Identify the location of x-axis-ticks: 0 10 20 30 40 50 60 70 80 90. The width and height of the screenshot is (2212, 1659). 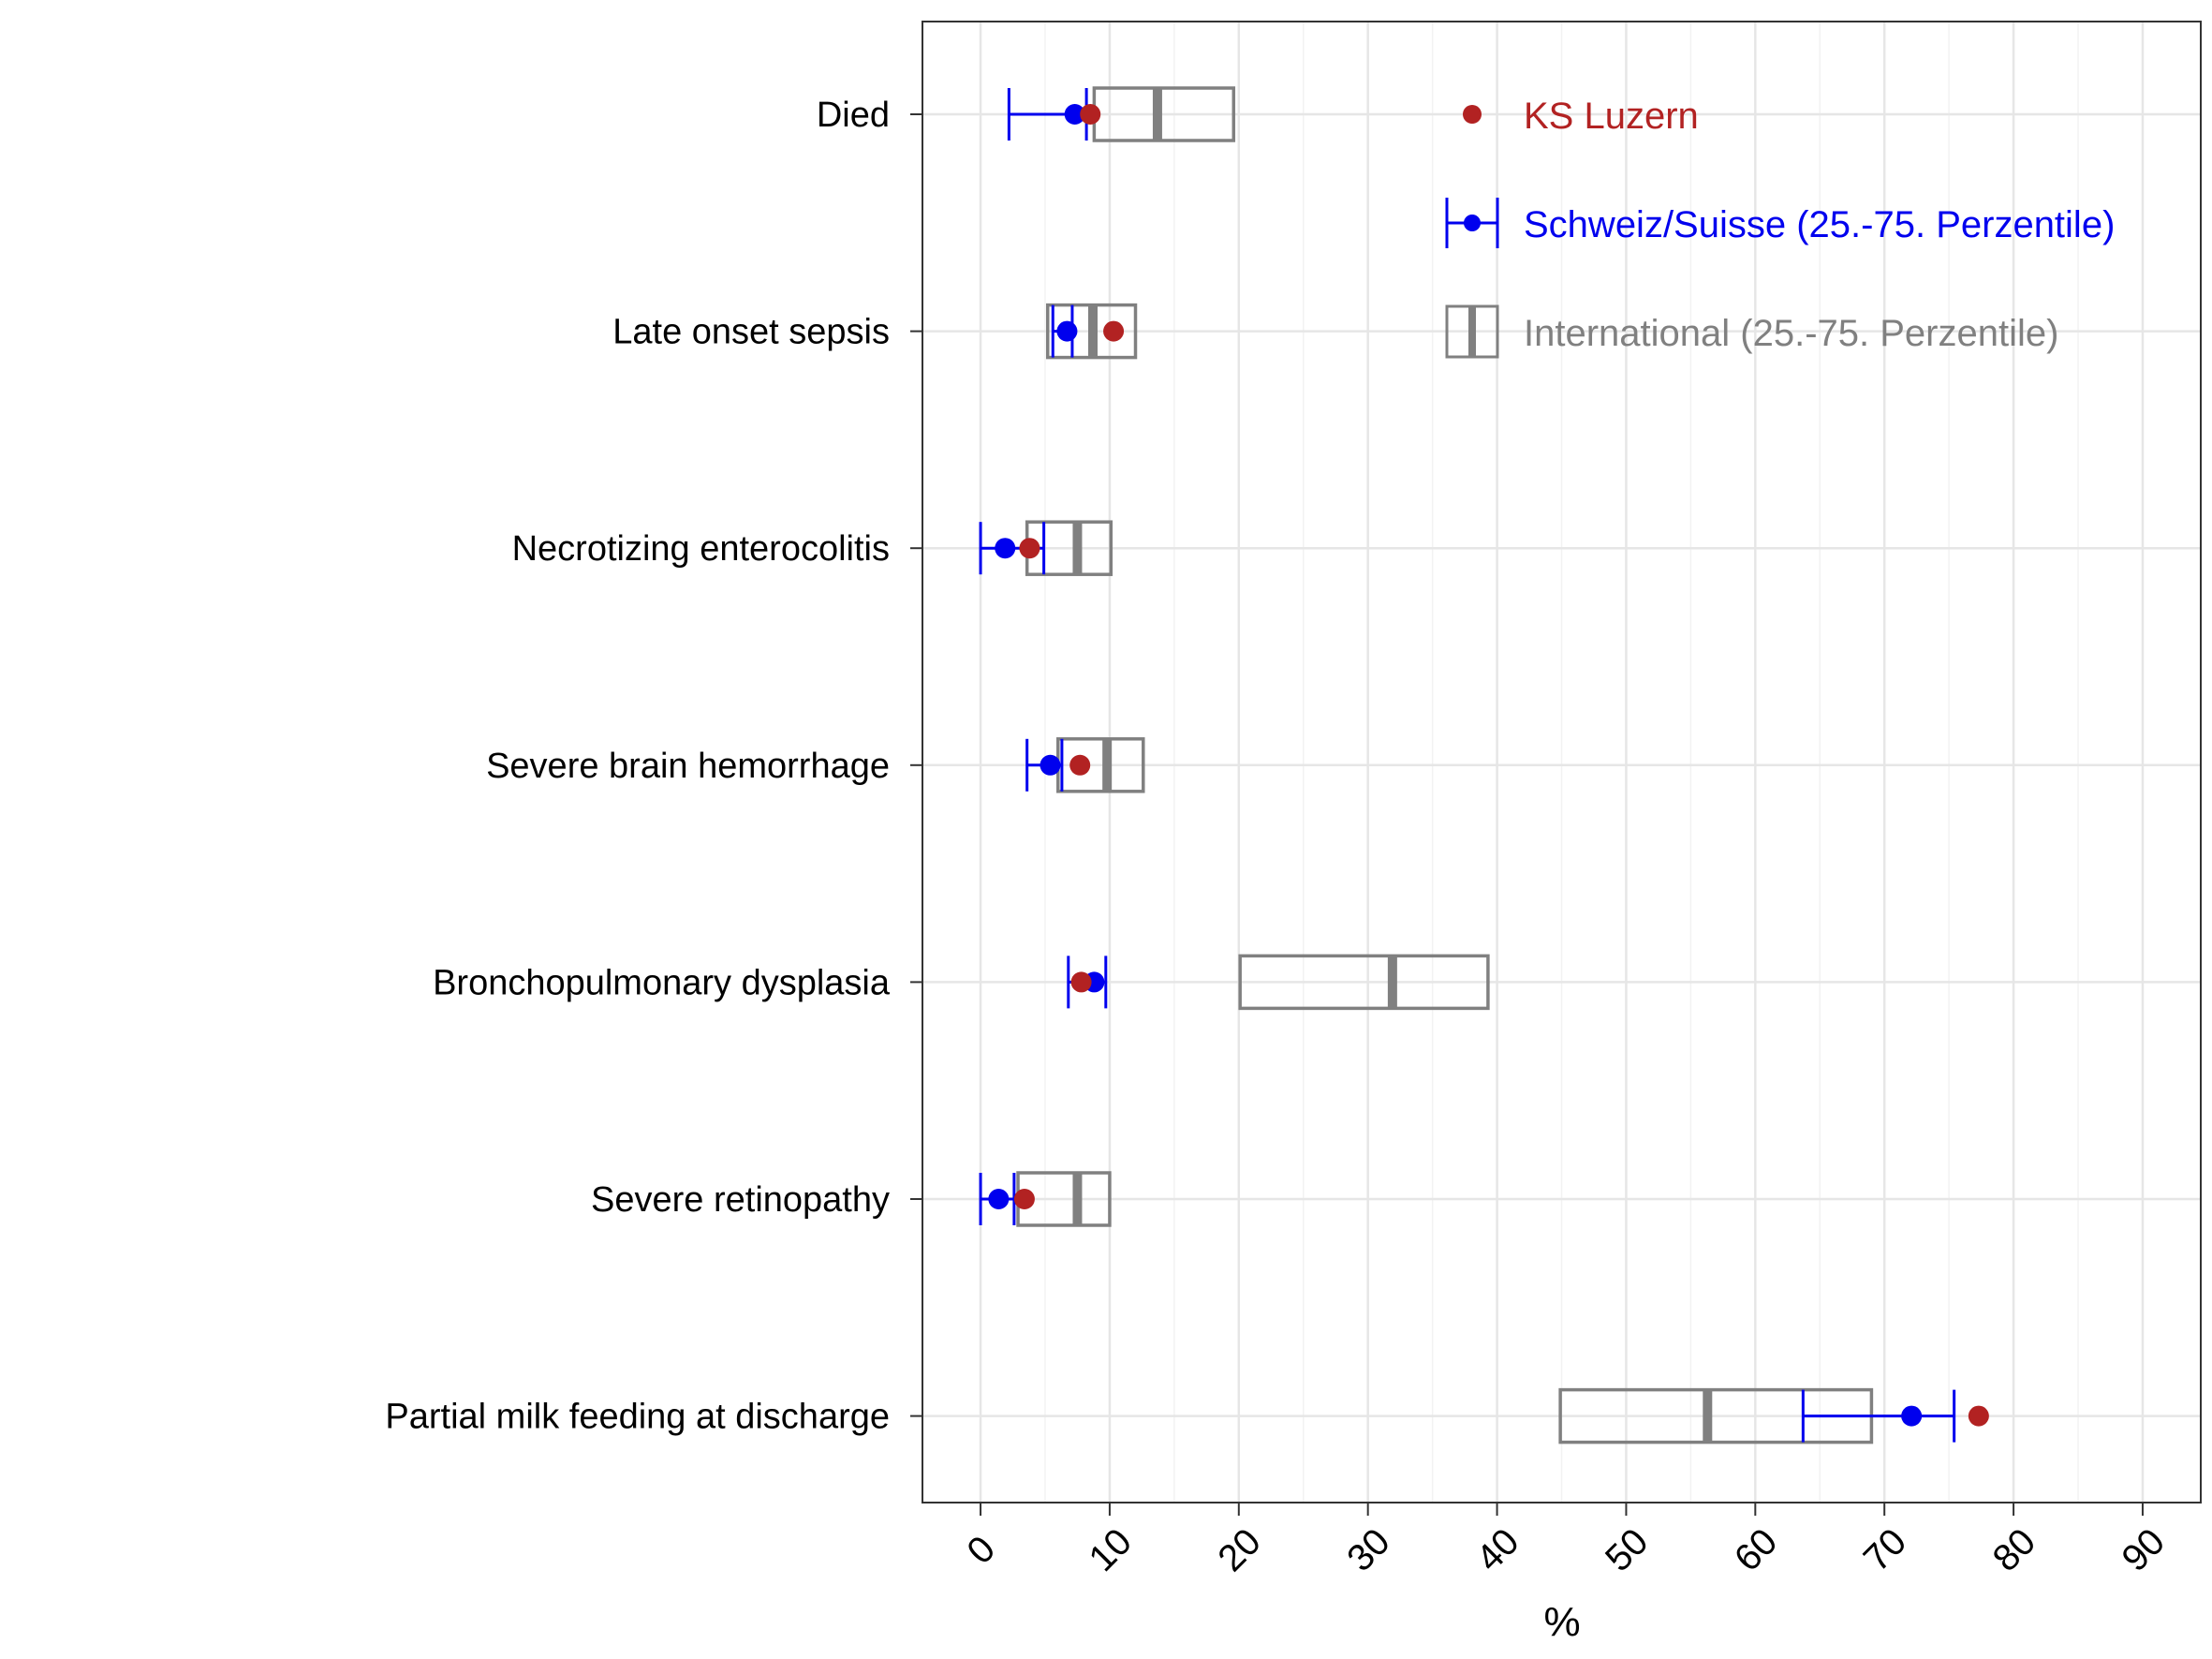
(1566, 1541).